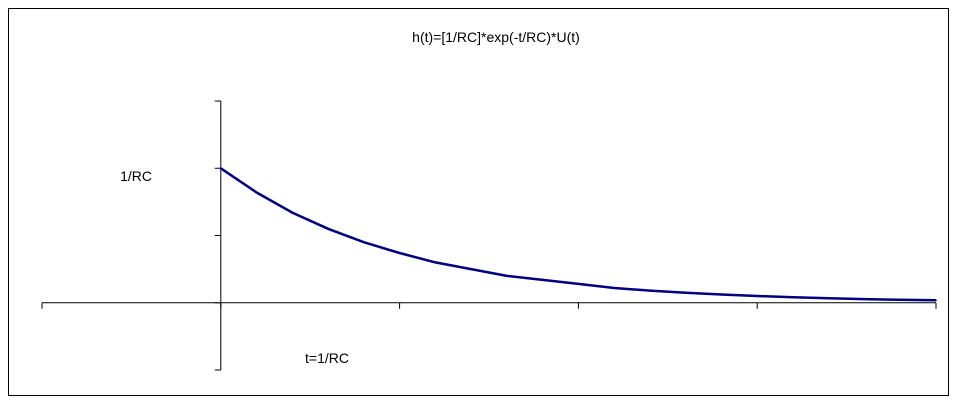 This screenshot has width=955, height=402. What do you see at coordinates (136, 176) in the screenshot?
I see `y-tick-label-1-over-rc: 1/RC` at bounding box center [136, 176].